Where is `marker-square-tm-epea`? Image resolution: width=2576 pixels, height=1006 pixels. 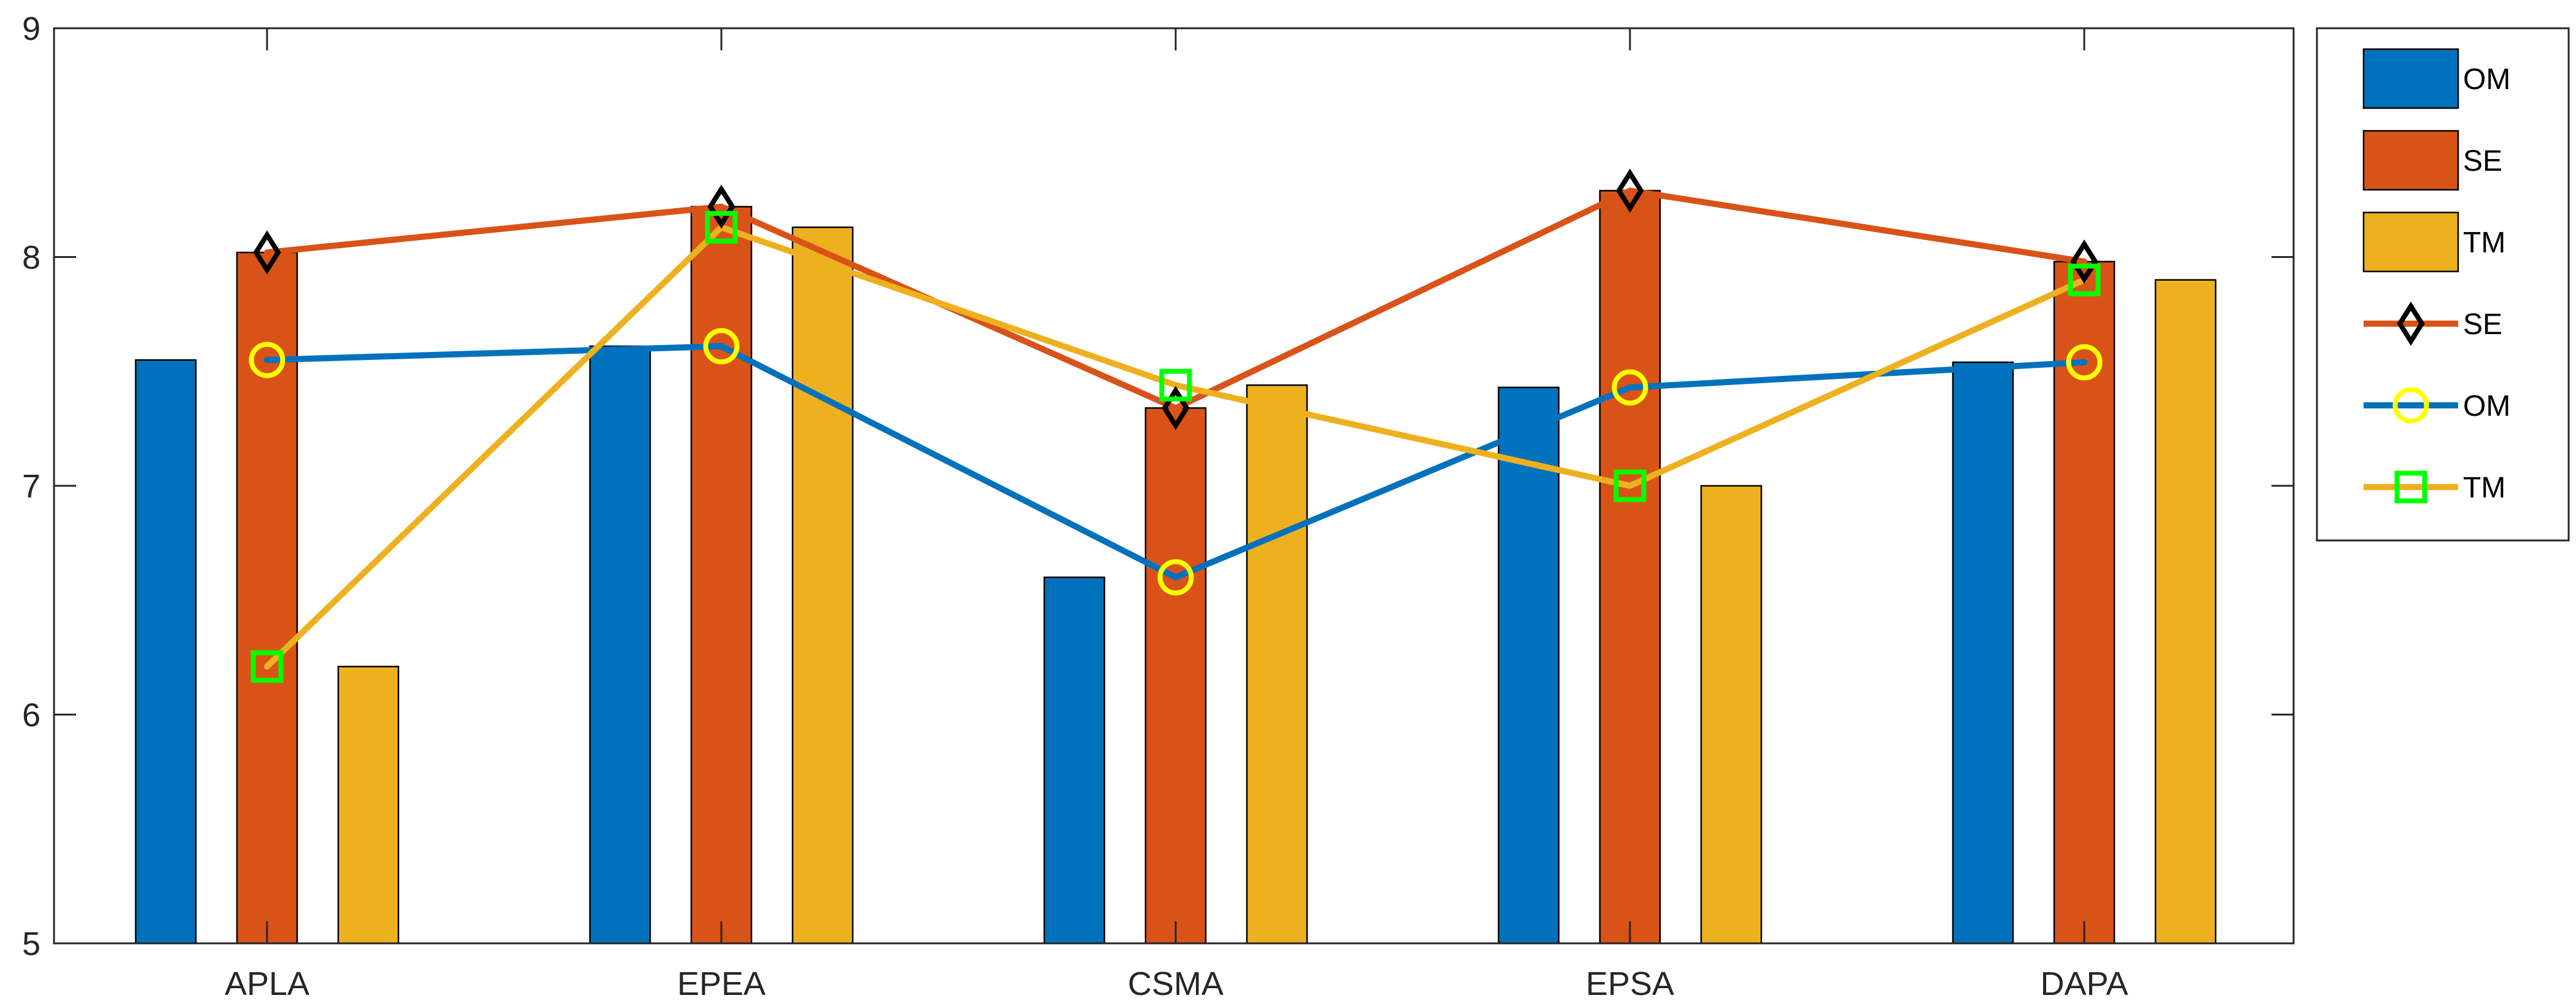
marker-square-tm-epea is located at coordinates (721, 227).